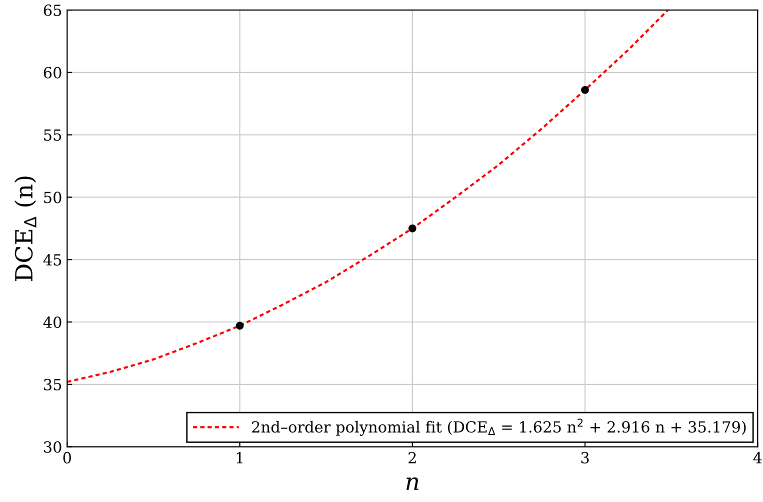 This screenshot has width=763, height=502. What do you see at coordinates (585, 458) in the screenshot?
I see `x-tick-label: 3` at bounding box center [585, 458].